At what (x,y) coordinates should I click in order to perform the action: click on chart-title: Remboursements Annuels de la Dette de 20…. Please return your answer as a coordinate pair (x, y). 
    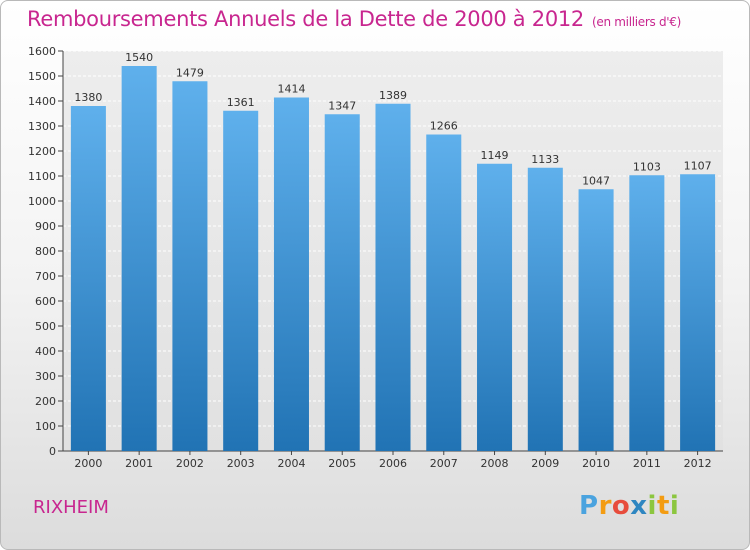
    Looking at the image, I should click on (354, 19).